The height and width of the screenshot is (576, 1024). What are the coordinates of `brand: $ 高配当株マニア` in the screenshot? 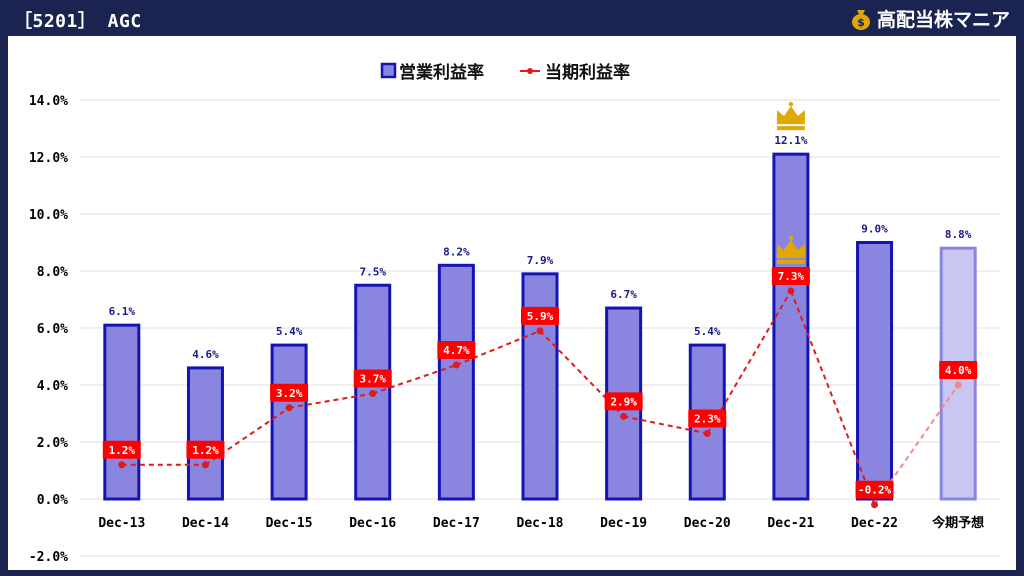 It's located at (930, 18).